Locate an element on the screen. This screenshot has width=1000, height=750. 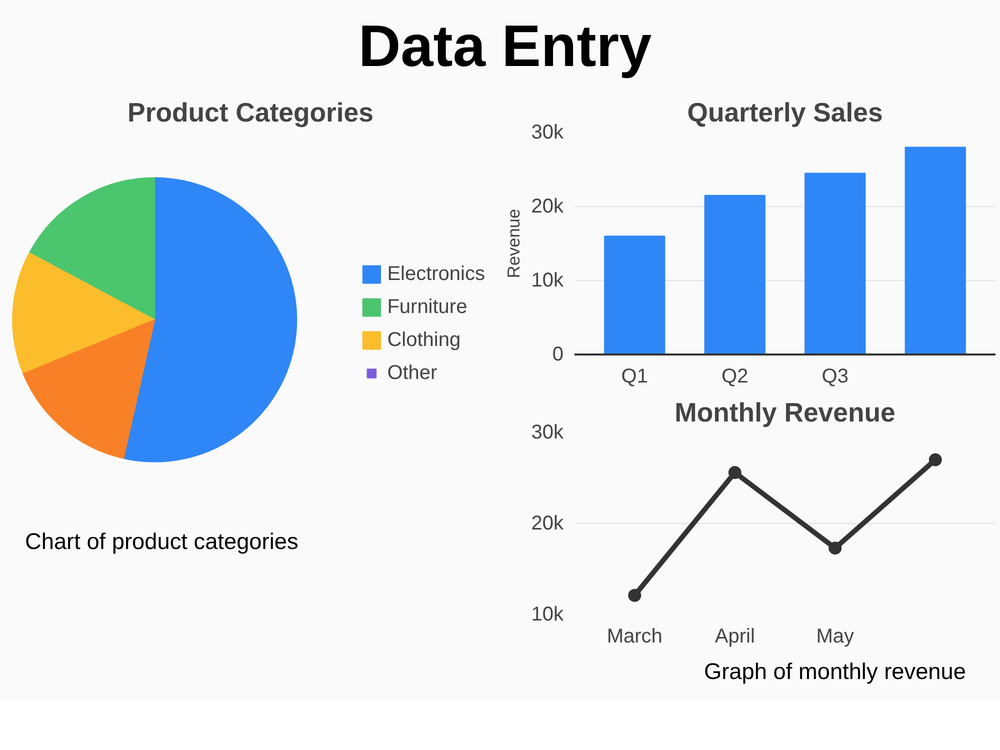
x-tick-label: March is located at coordinates (634, 637).